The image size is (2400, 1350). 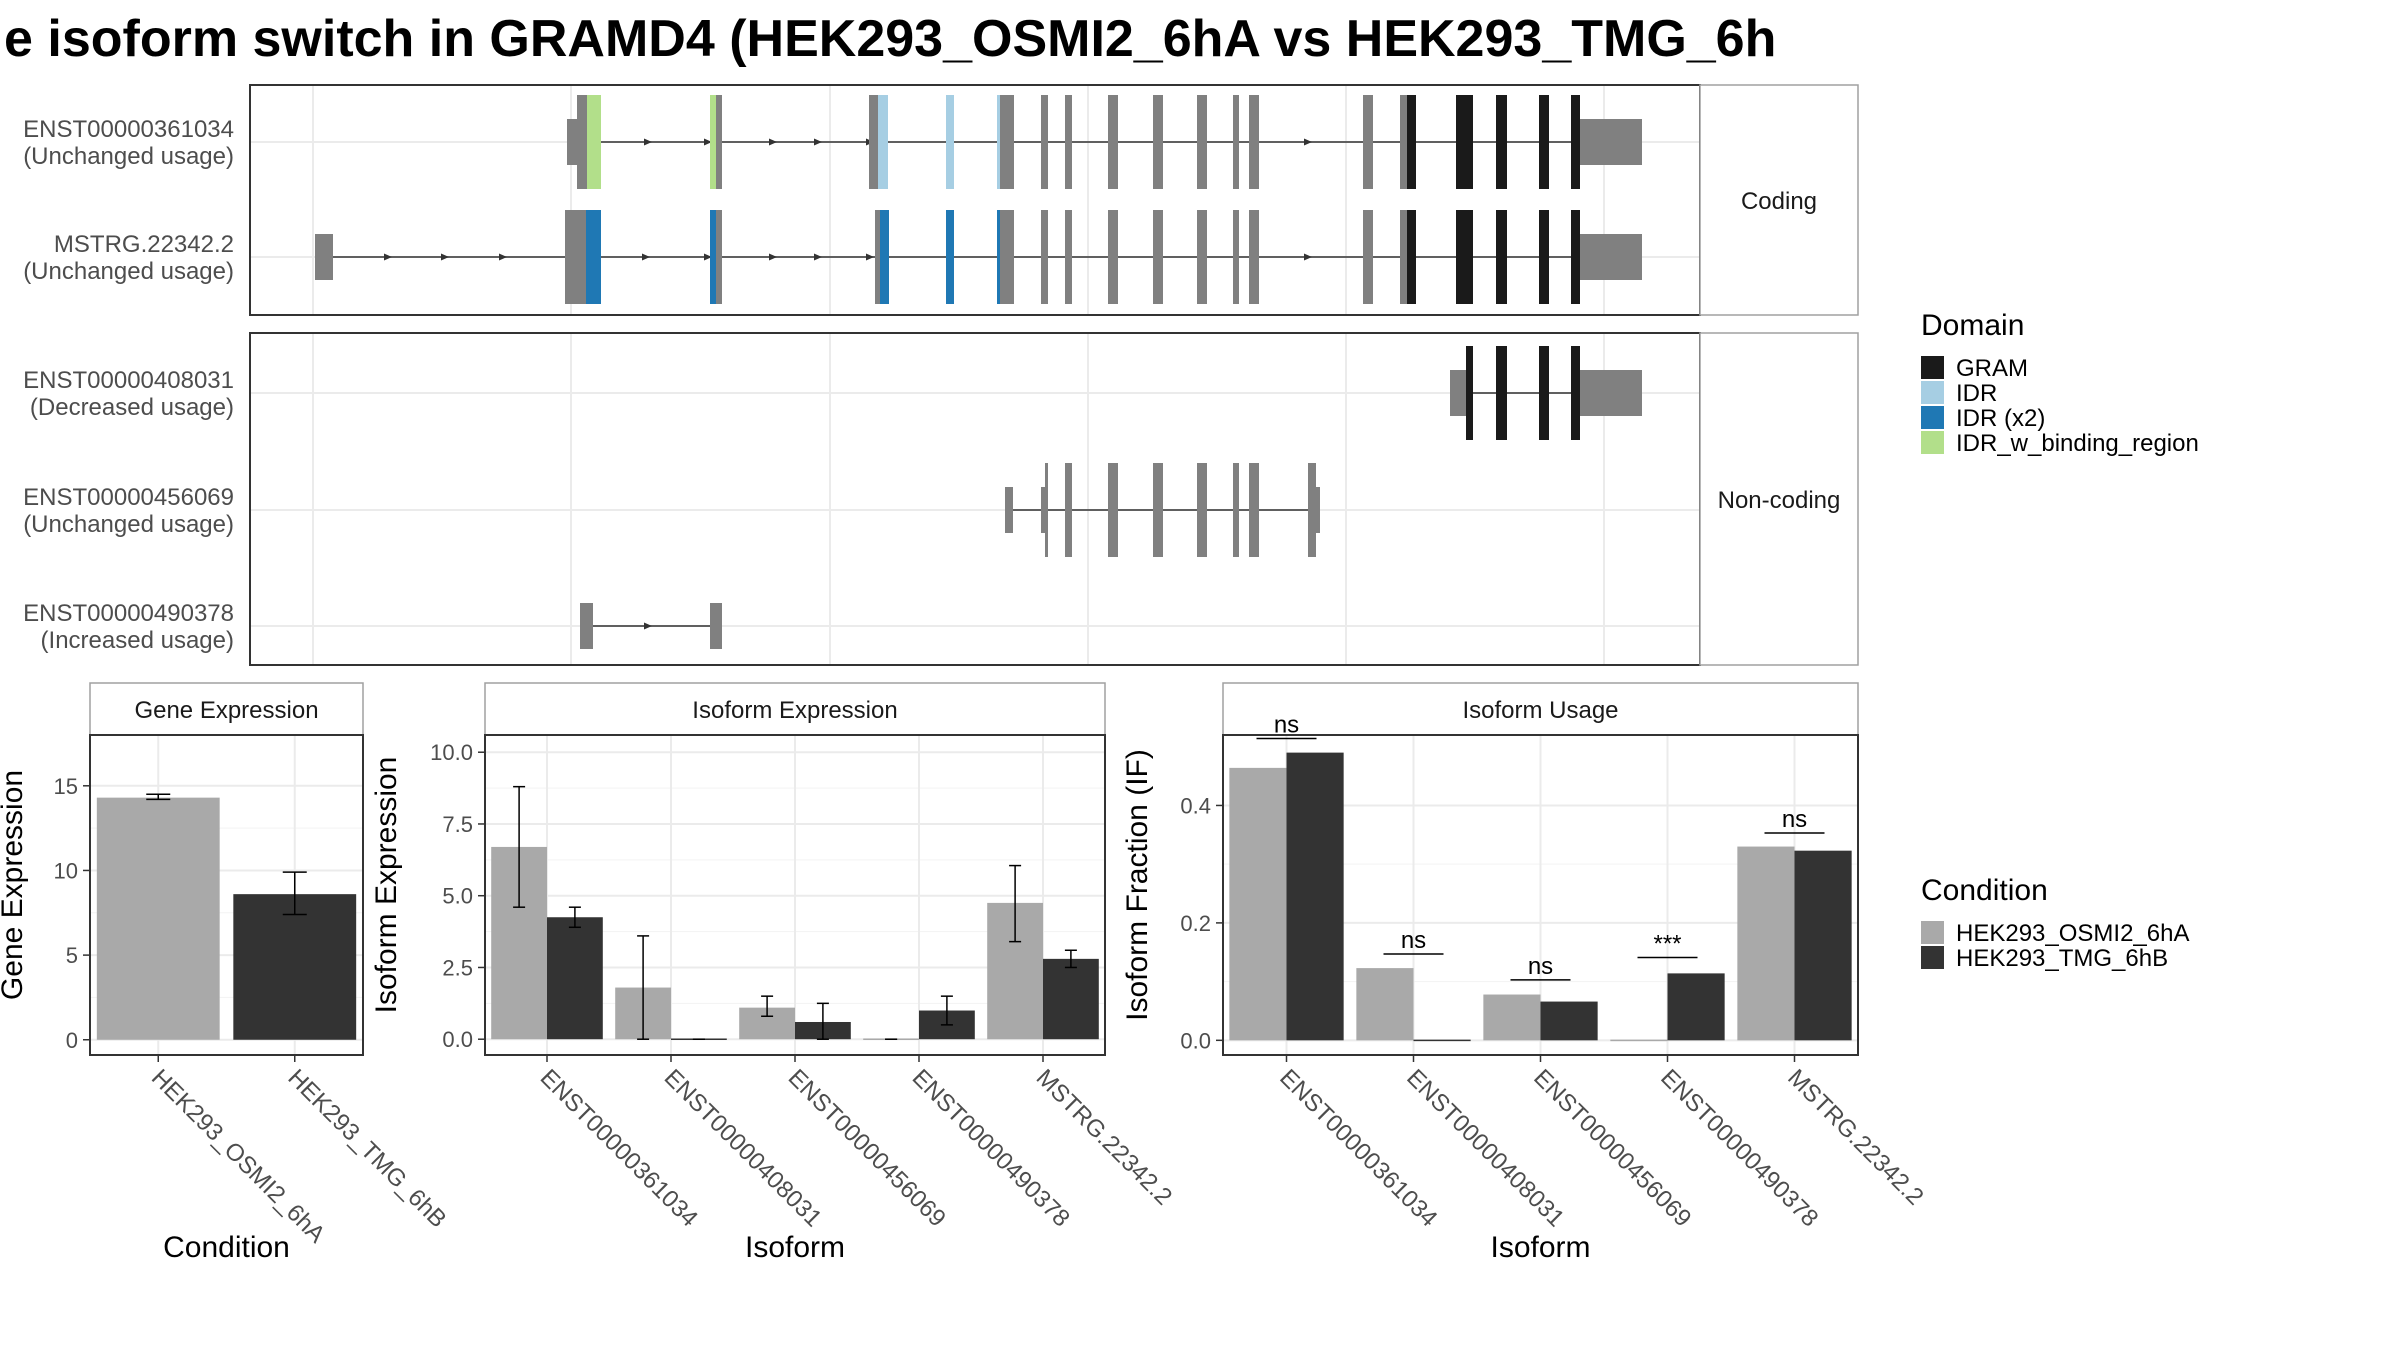 I want to click on y-tick-label: 0.0, so click(x=457, y=1039).